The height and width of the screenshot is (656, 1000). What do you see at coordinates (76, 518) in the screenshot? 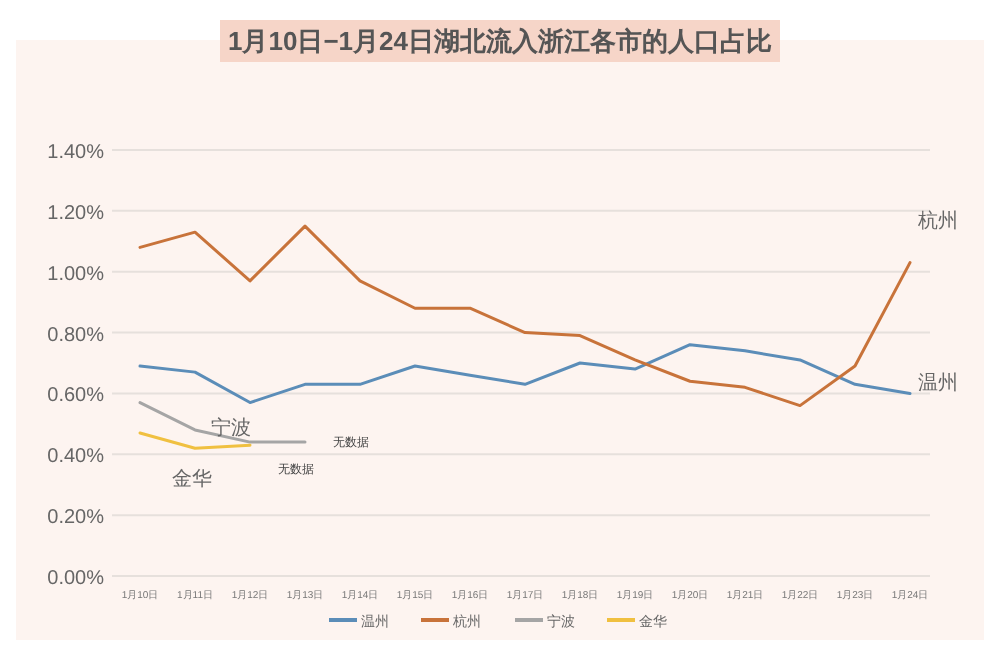
I see `y-tick-label: 0.20%` at bounding box center [76, 518].